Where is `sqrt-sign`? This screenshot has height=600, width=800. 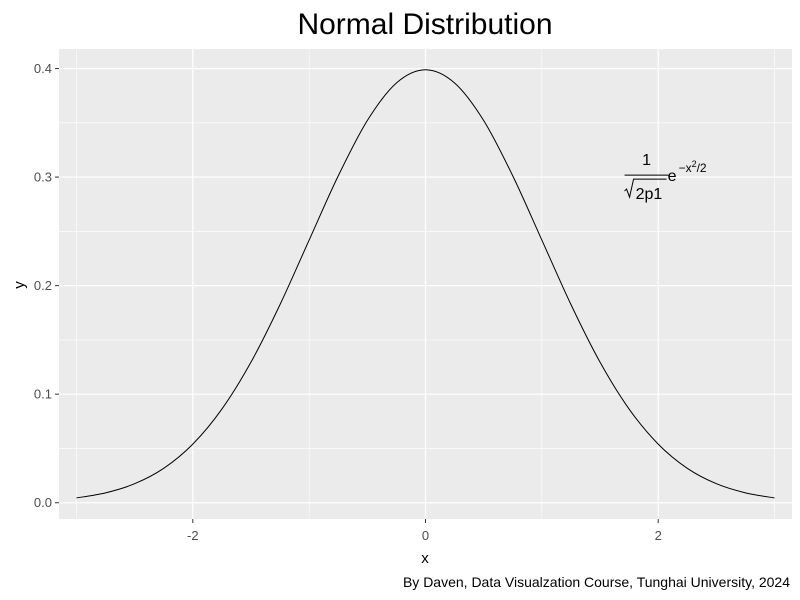
sqrt-sign is located at coordinates (645, 188).